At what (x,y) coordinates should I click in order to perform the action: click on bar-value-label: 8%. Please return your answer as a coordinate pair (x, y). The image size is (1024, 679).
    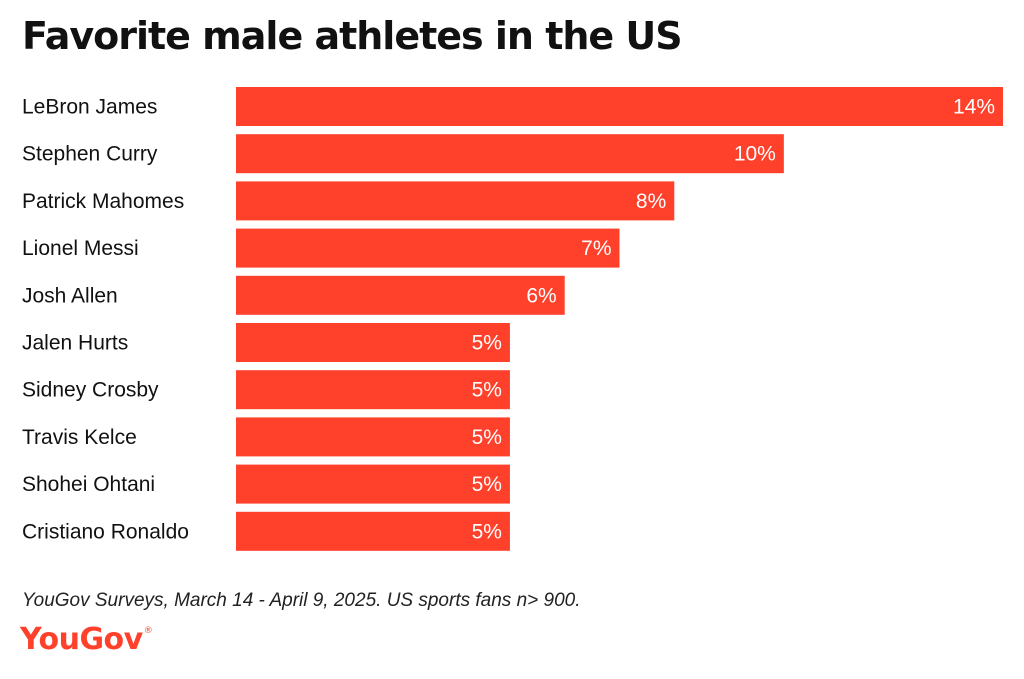
    Looking at the image, I should click on (651, 201).